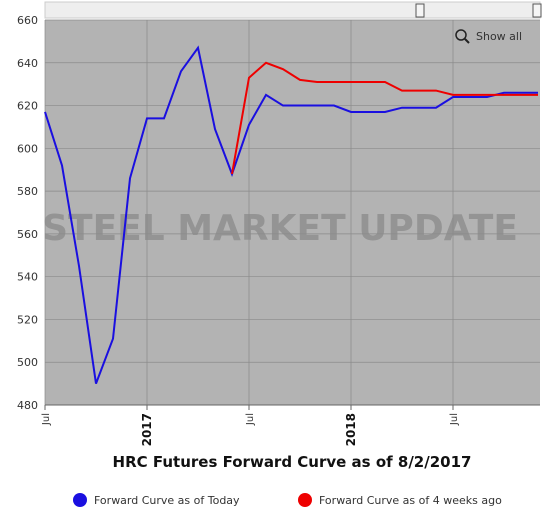 Image resolution: width=560 pixels, height=514 pixels. Describe the element at coordinates (167, 500) in the screenshot. I see `legend-label: Forward Curve as of Today` at that location.